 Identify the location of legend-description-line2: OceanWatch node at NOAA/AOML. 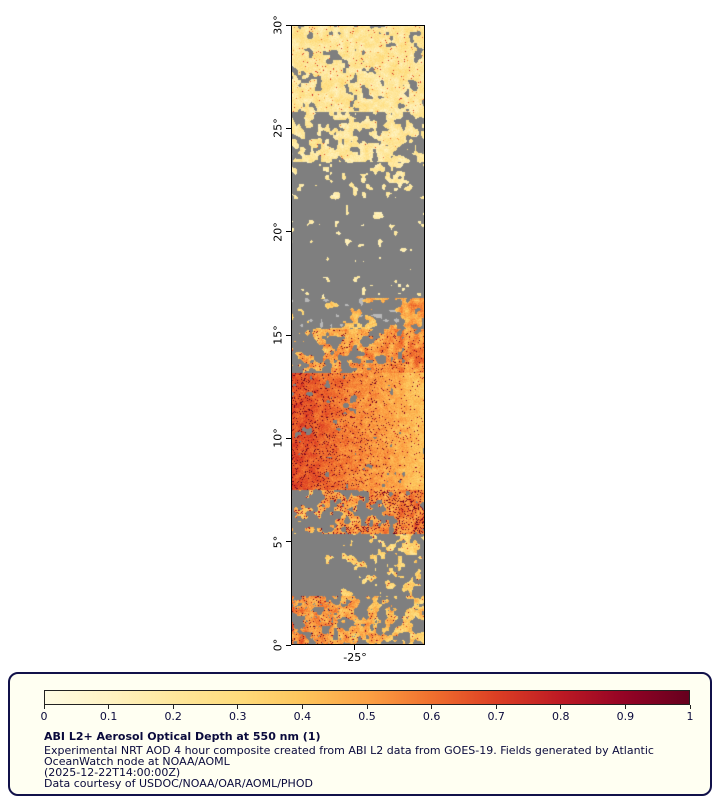
(137, 761).